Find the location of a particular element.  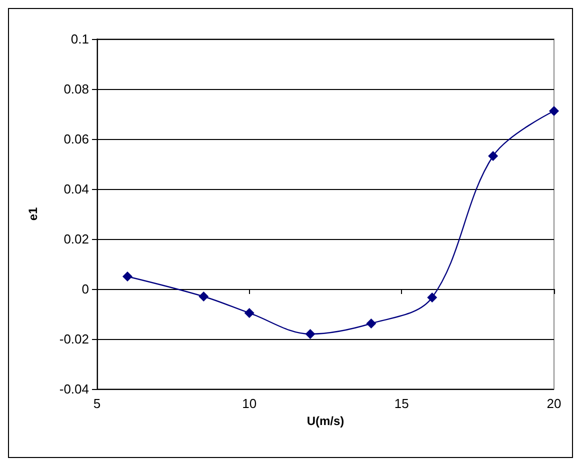

y-tick-label: 0.04 is located at coordinates (76, 189).